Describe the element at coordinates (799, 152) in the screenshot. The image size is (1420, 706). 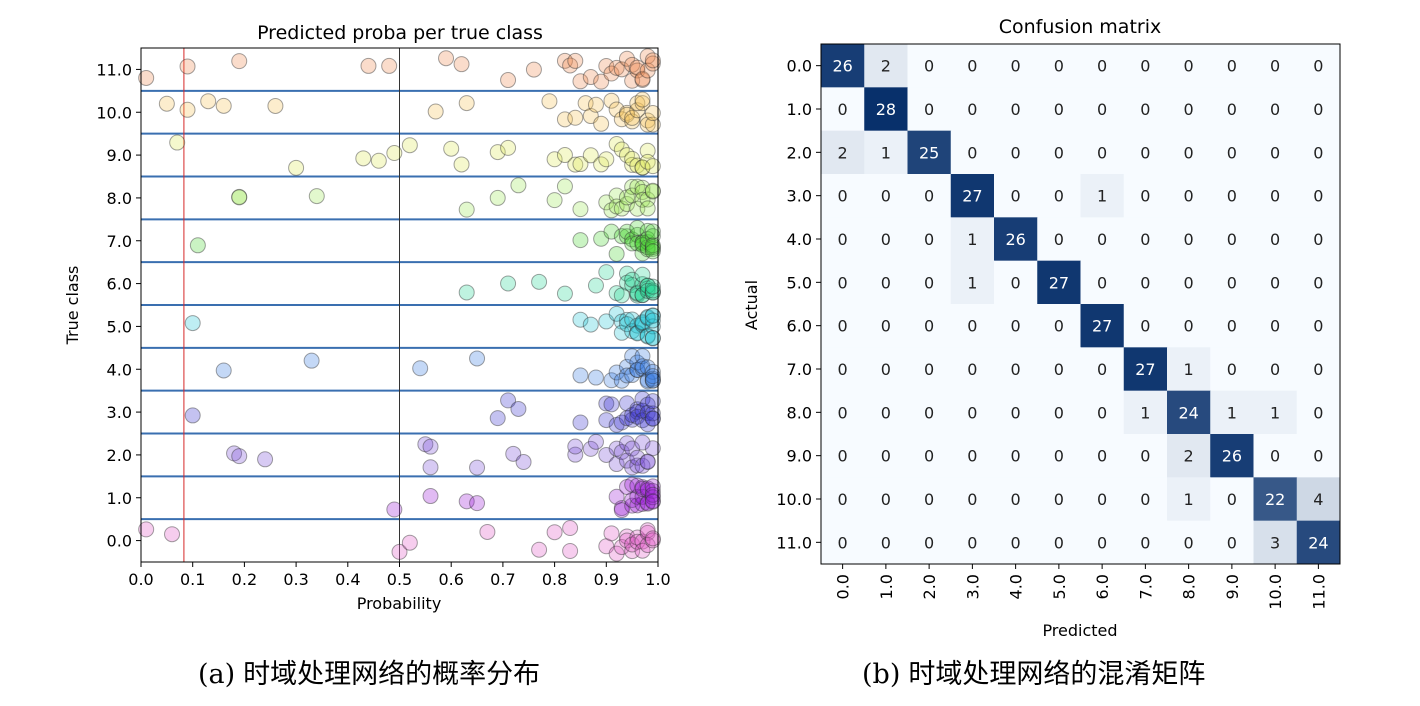
I see `cm-y-tick-label: 2.0` at that location.